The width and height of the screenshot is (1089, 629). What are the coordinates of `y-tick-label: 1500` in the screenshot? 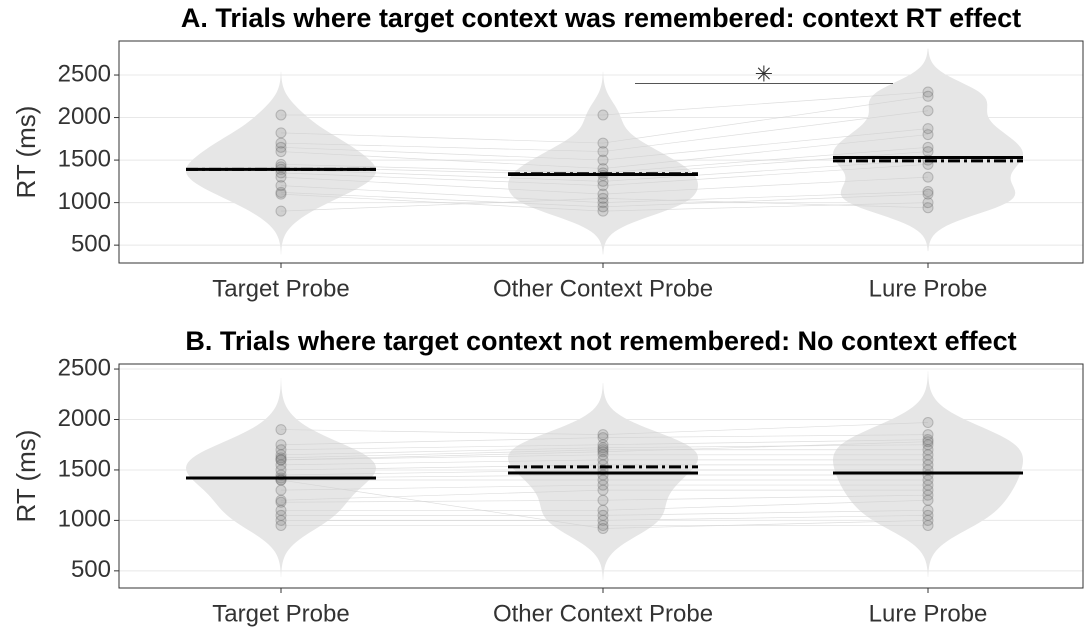 It's located at (84, 158).